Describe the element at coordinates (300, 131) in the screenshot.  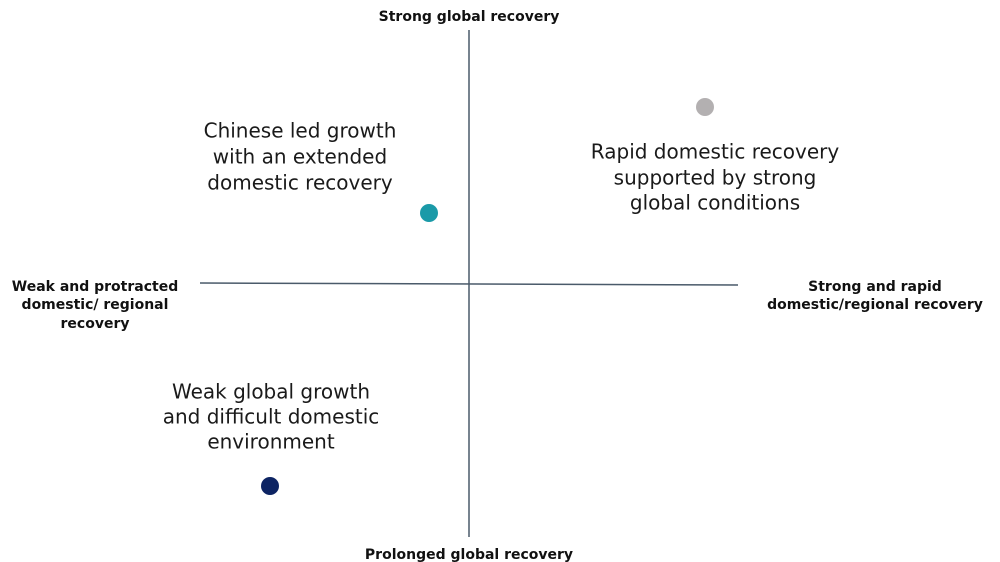
I see `scenario-text: Chinese led growth` at that location.